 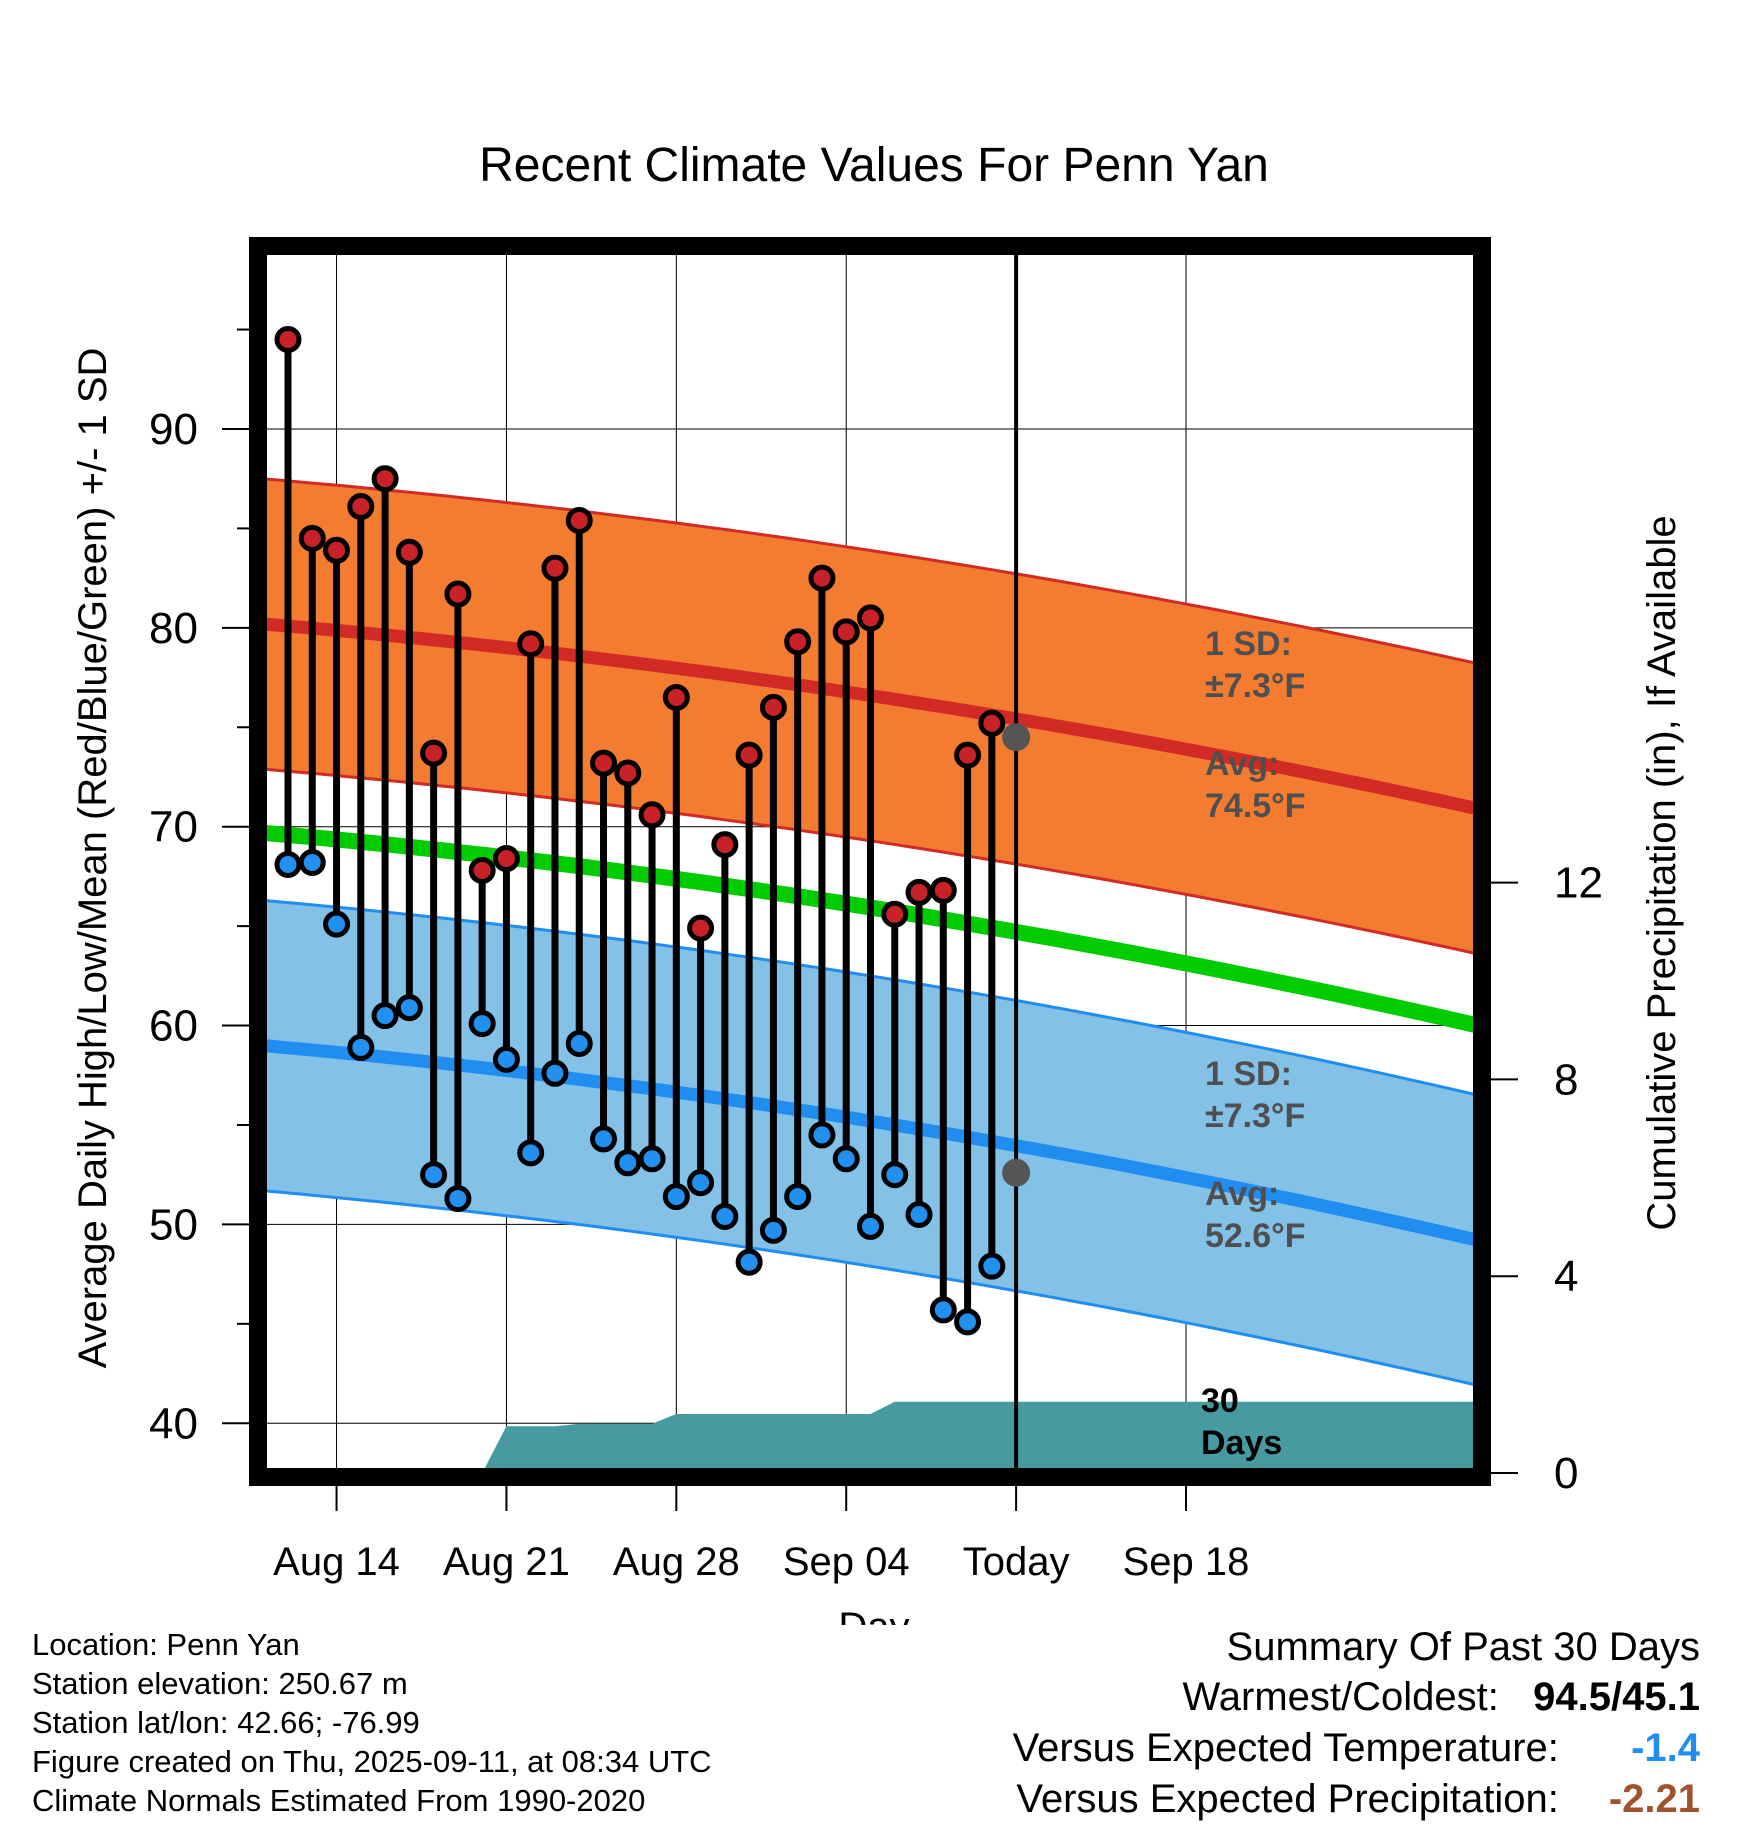 I want to click on elevation-text: Station elevation: 250.67 m, so click(x=220, y=1683).